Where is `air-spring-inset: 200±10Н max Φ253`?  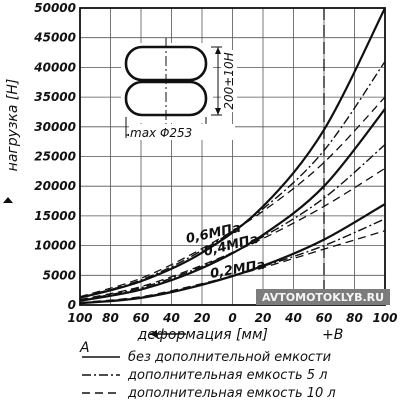
air-spring-inset: 200±10Н max Φ253 is located at coordinates (179, 89).